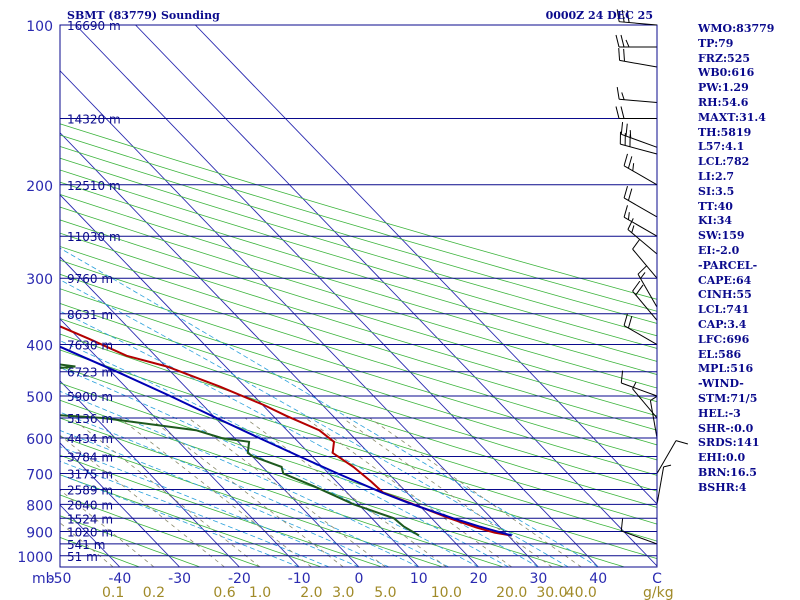  I want to click on height-label: 14320 m, so click(94, 119).